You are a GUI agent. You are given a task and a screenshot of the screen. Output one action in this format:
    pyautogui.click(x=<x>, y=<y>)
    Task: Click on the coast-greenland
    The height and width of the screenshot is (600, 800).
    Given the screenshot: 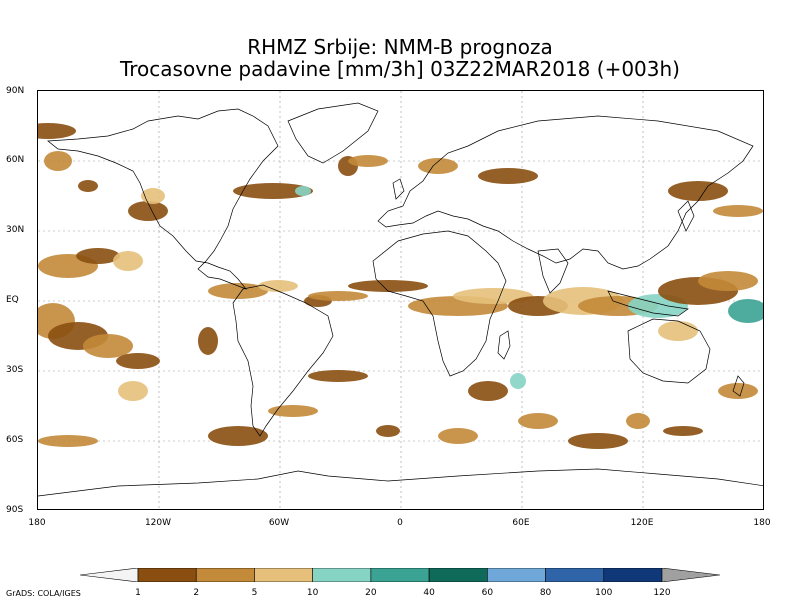 What is the action you would take?
    pyautogui.click(x=333, y=133)
    